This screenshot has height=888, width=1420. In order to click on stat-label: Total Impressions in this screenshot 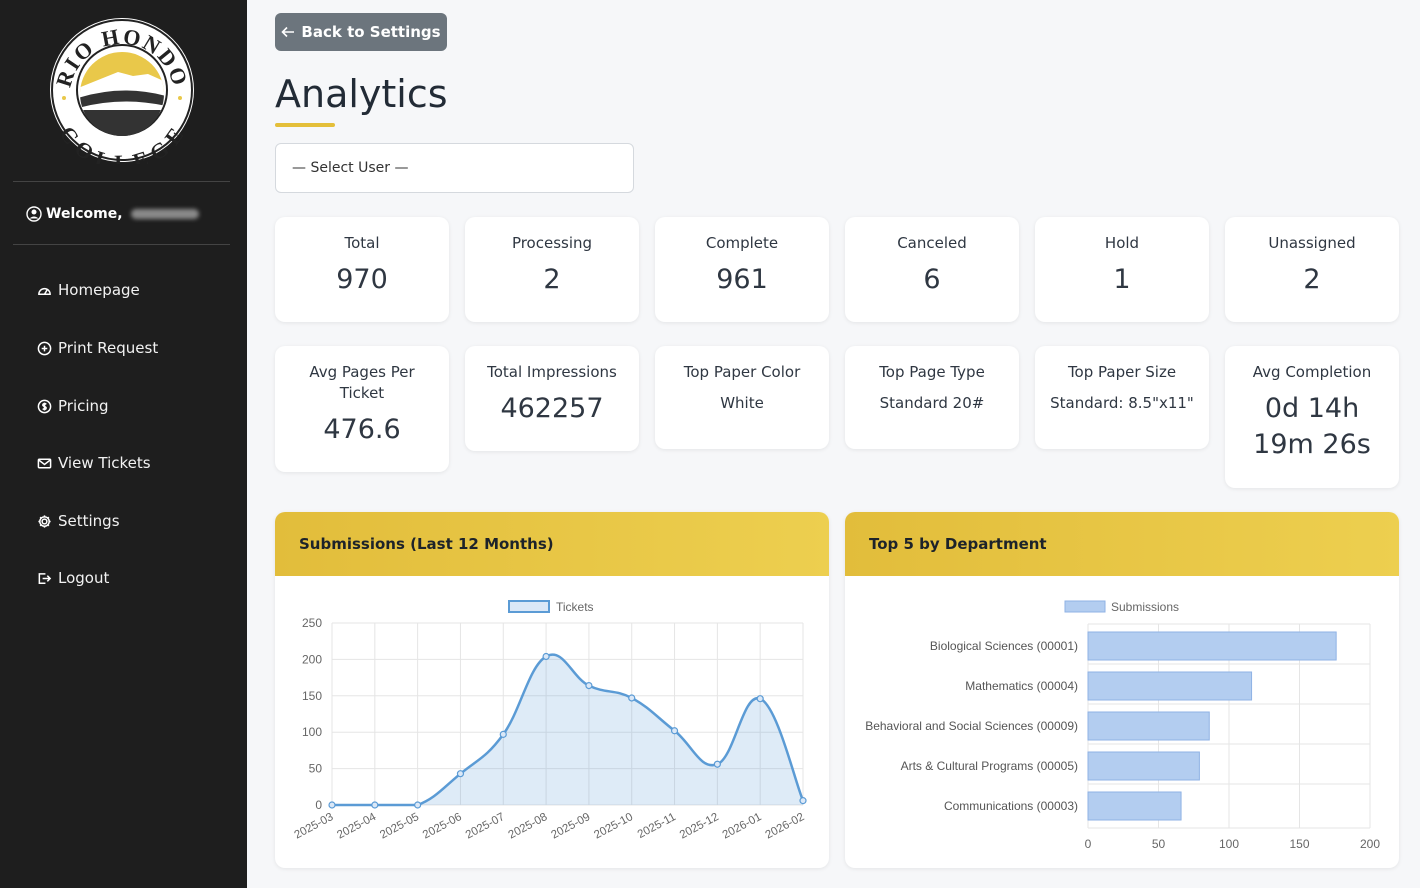, I will do `click(552, 372)`.